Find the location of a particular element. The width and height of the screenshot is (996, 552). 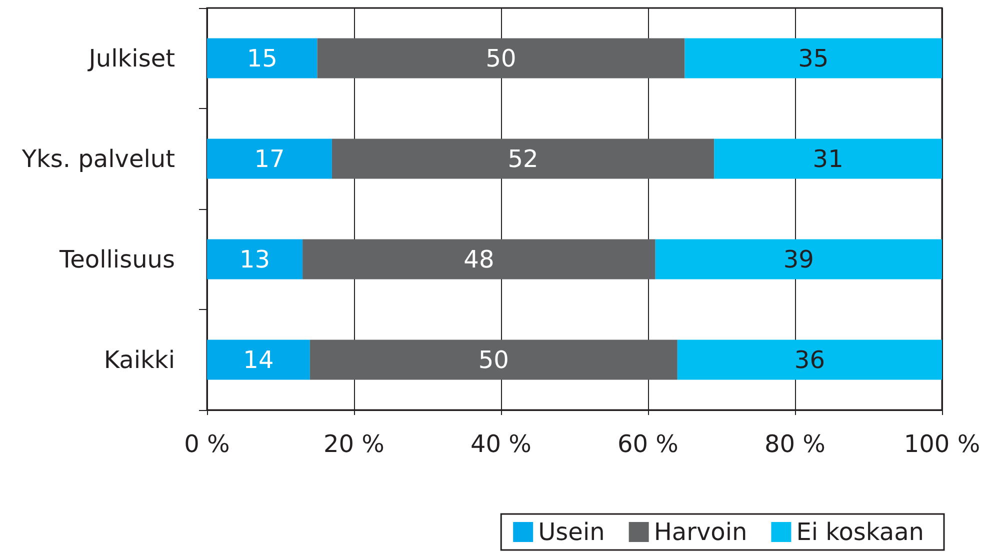

data-label: 13 is located at coordinates (255, 259).